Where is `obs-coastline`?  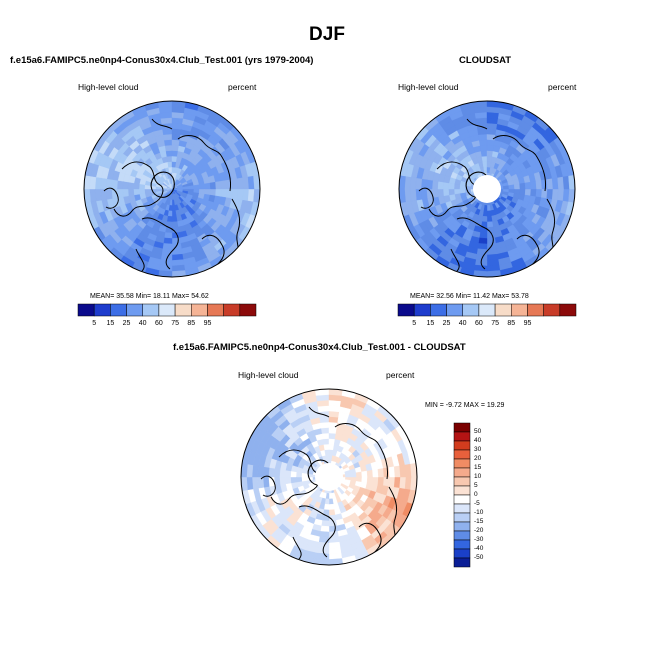 obs-coastline is located at coordinates (455, 260).